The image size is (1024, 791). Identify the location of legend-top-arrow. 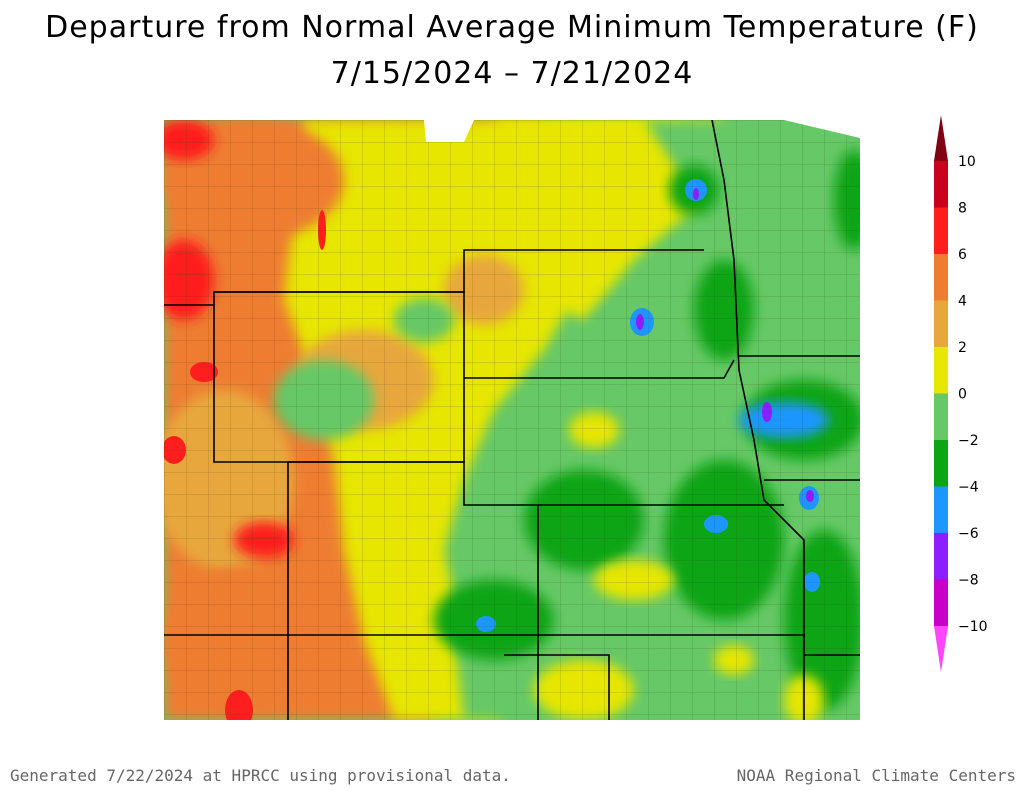
(941, 138).